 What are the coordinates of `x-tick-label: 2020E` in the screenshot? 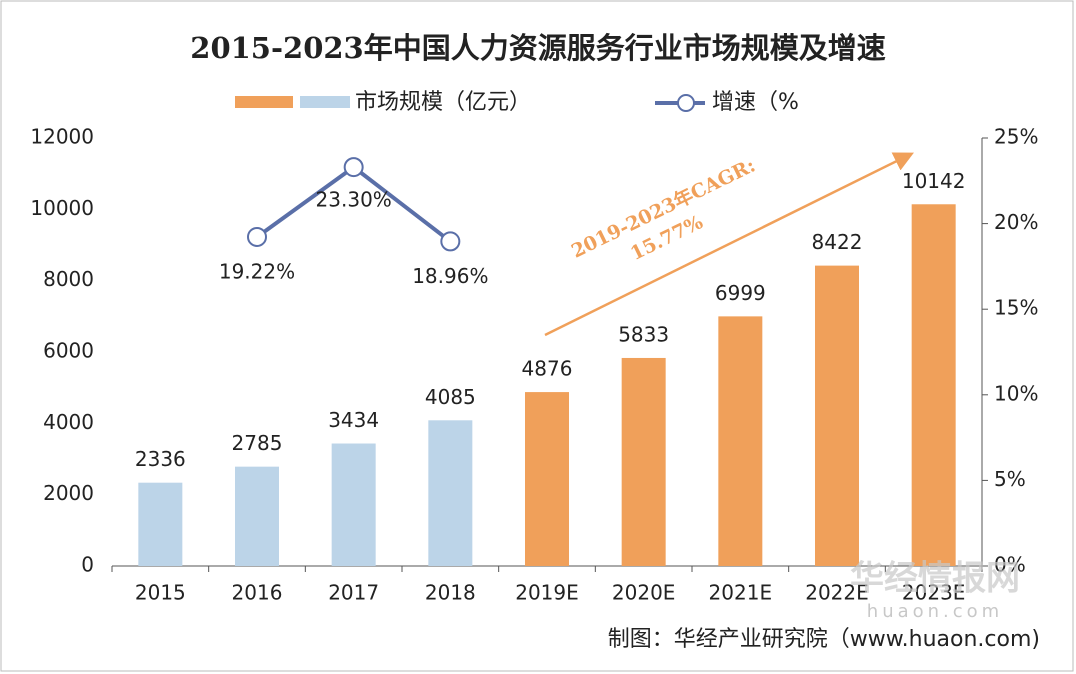 It's located at (644, 593).